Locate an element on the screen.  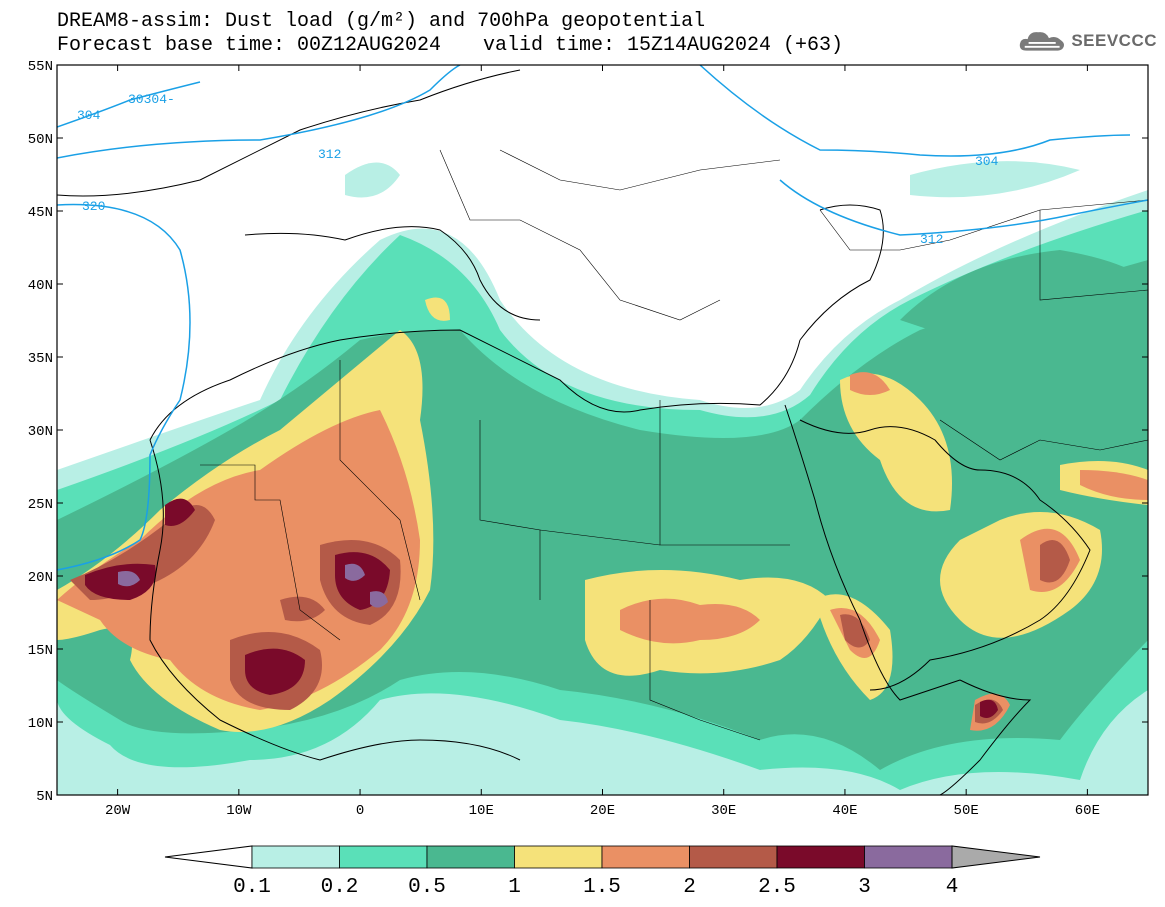
lon-tick-label: 10W is located at coordinates (239, 811).